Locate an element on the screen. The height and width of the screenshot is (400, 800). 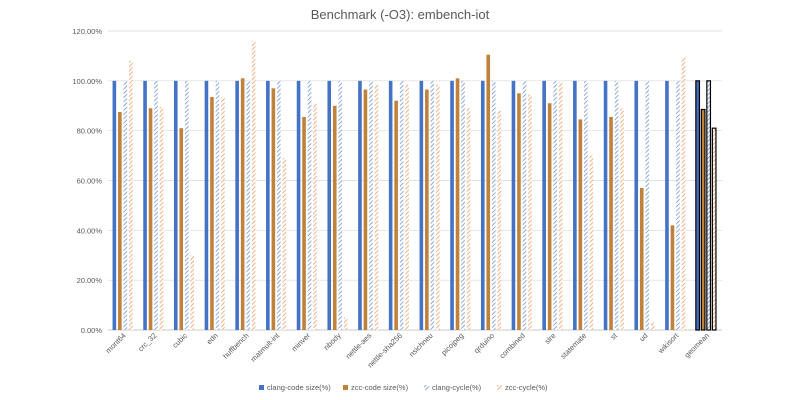
y-tick-label: 80.00% is located at coordinates (90, 131).